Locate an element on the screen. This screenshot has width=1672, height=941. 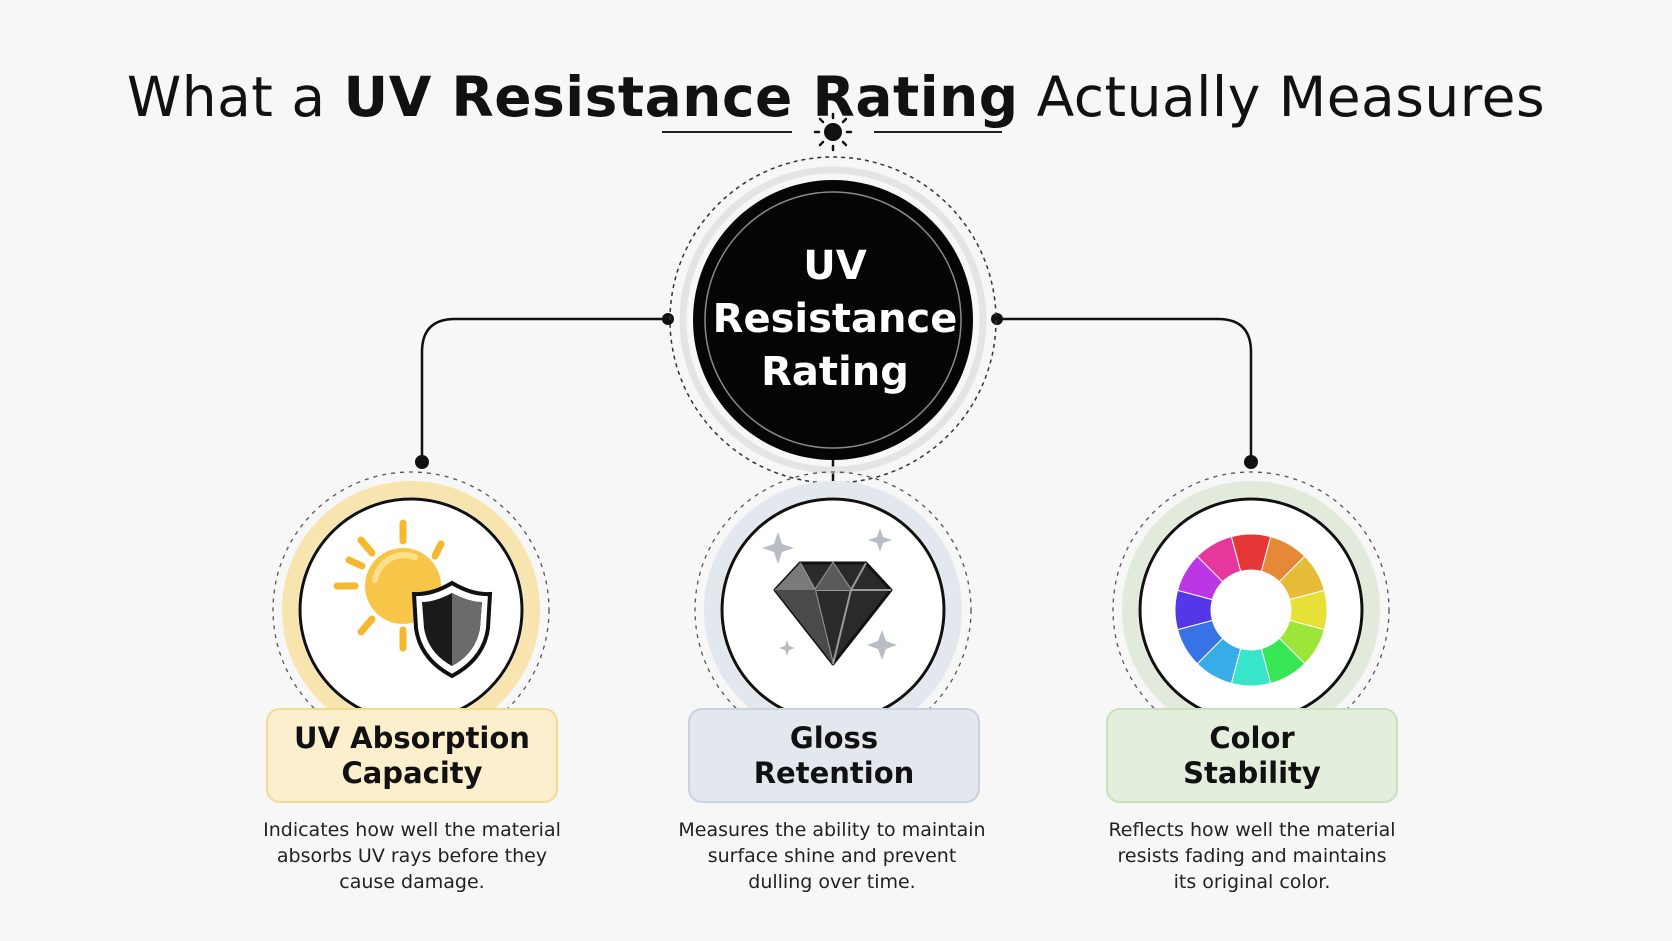
label-line: Color is located at coordinates (1252, 737).